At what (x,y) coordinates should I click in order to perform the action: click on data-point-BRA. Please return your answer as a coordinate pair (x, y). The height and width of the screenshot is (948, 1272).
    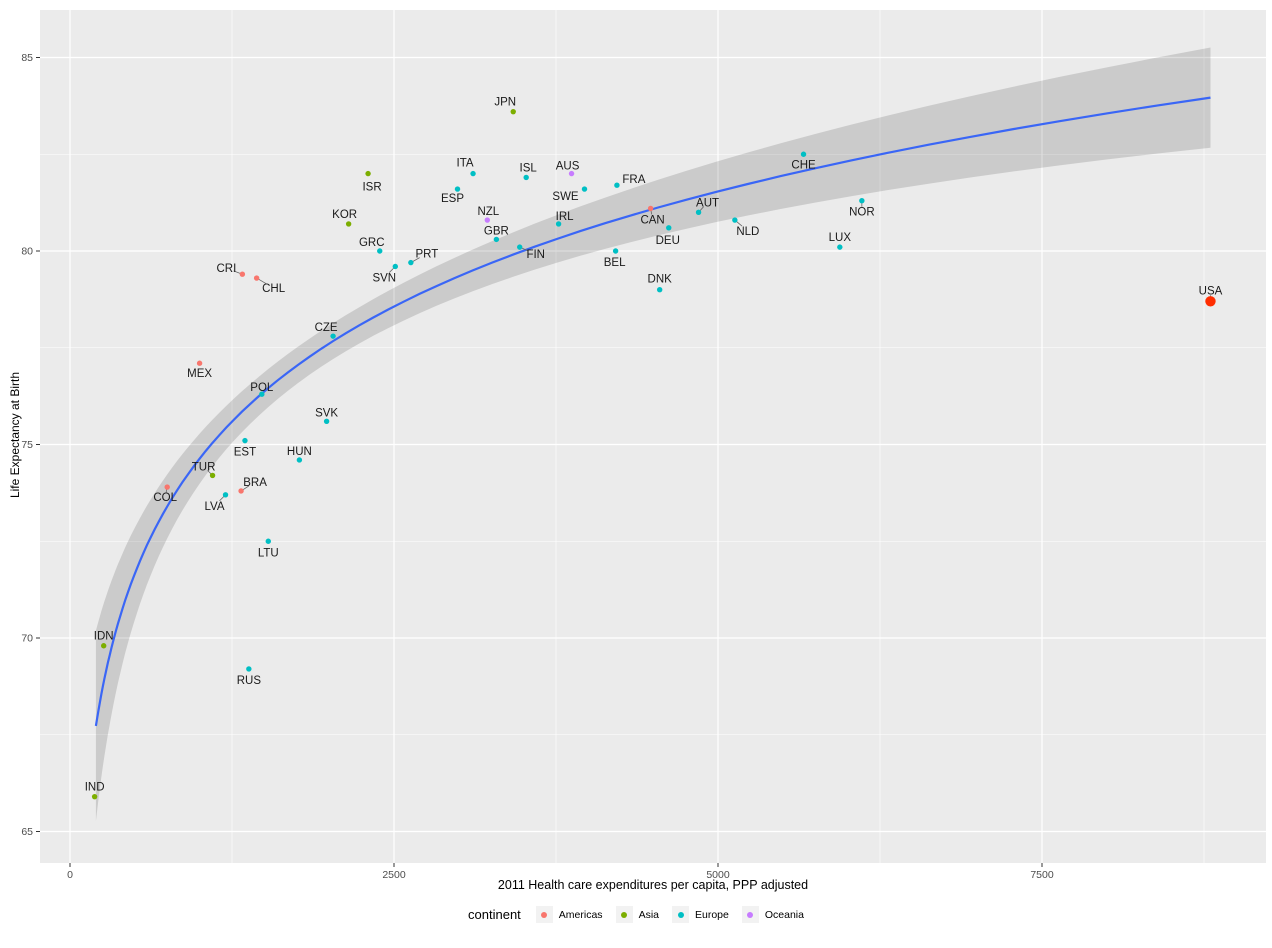
    Looking at the image, I should click on (241, 491).